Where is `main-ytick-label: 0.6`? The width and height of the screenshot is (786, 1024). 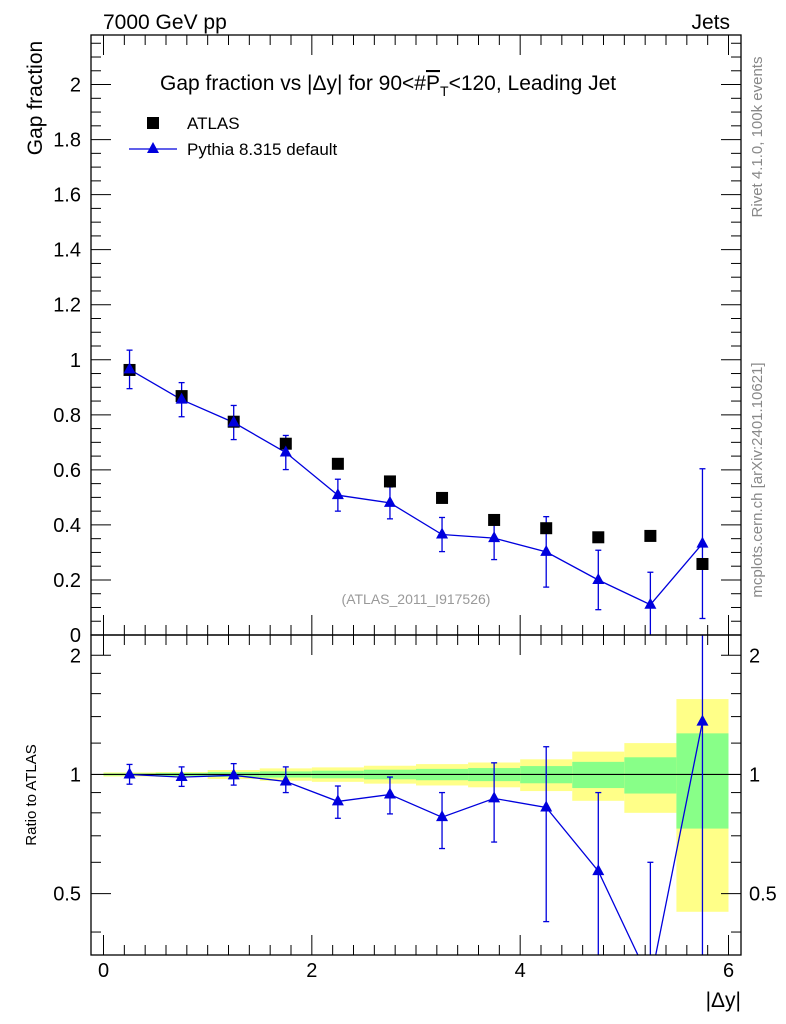 main-ytick-label: 0.6 is located at coordinates (67, 471).